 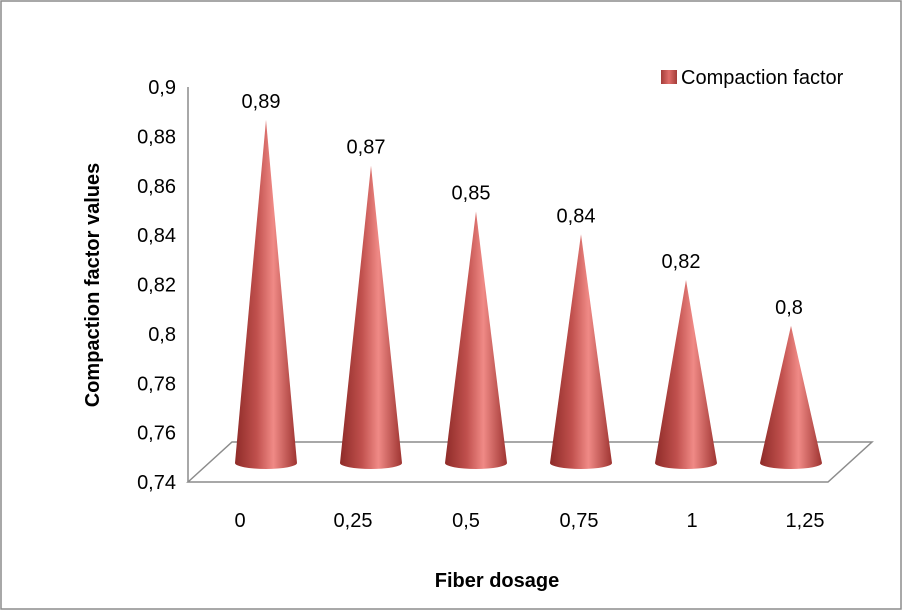 What do you see at coordinates (366, 148) in the screenshot?
I see `data-label: 0,87` at bounding box center [366, 148].